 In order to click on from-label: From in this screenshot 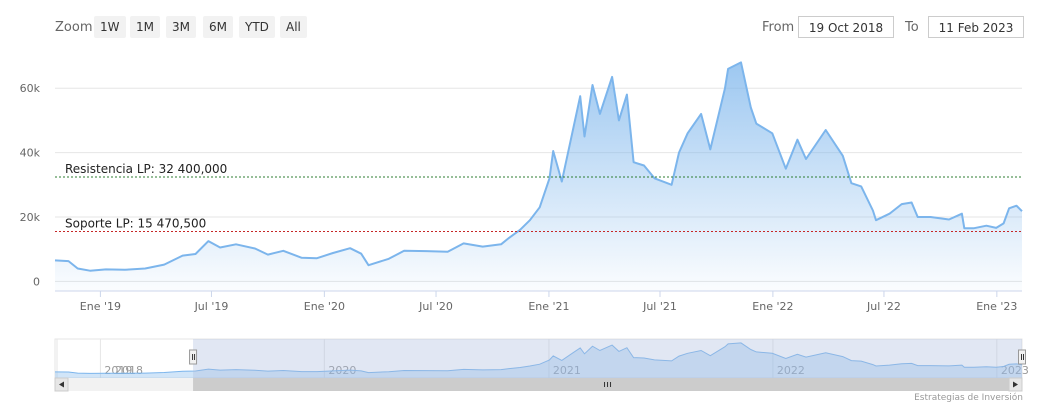, I will do `click(778, 27)`.